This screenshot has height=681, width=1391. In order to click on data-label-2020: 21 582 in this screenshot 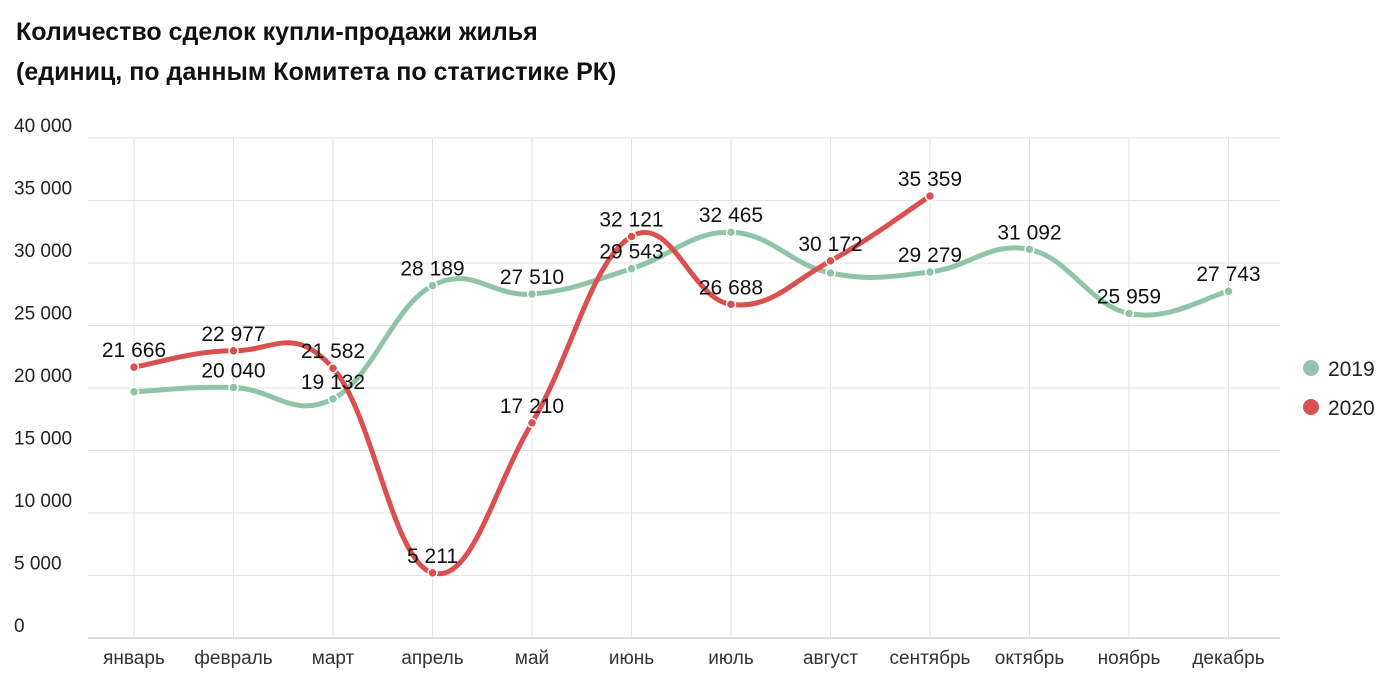, I will do `click(333, 351)`.